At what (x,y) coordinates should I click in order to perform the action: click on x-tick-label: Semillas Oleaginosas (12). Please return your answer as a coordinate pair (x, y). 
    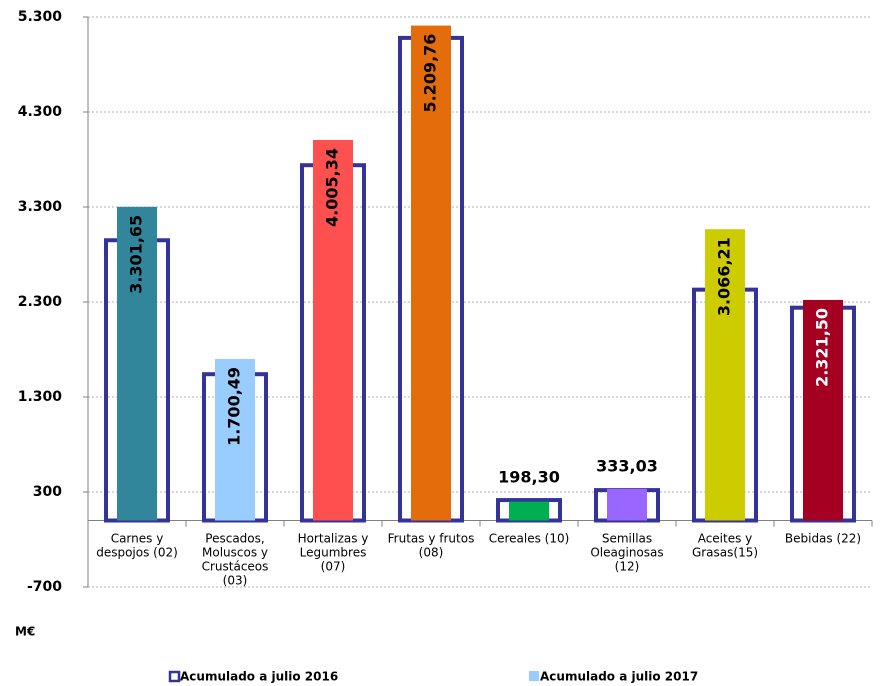
    Looking at the image, I should click on (626, 552).